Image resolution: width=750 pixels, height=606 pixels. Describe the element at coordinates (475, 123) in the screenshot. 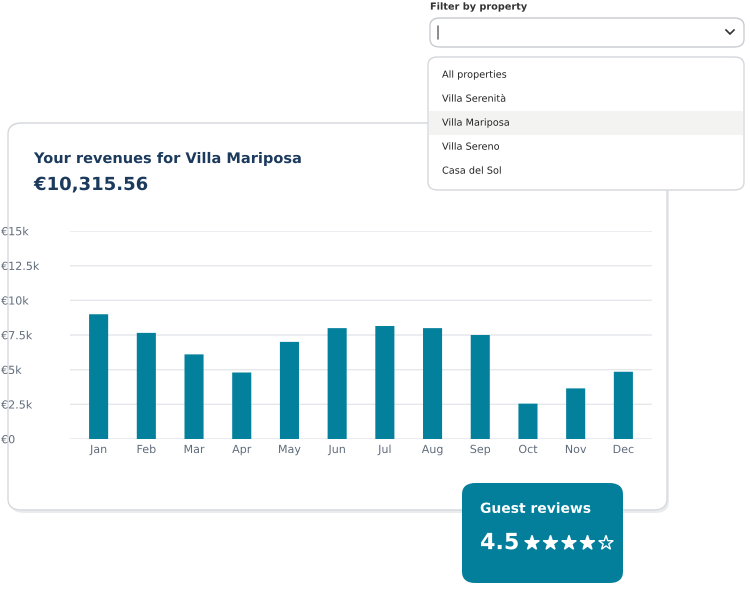

I see `text: Villa Mariposa` at that location.